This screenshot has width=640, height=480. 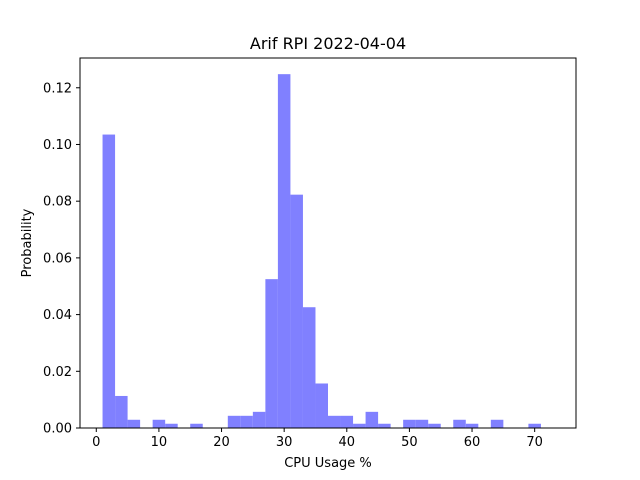 What do you see at coordinates (57, 202) in the screenshot?
I see `y-tick-label: 0.08` at bounding box center [57, 202].